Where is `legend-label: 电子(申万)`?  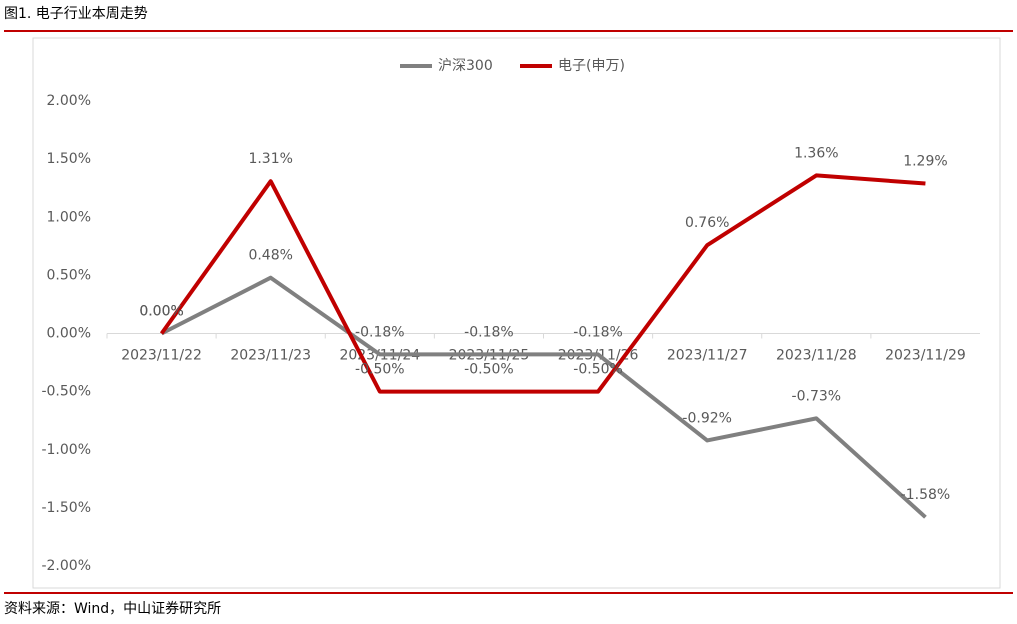 legend-label: 电子(申万) is located at coordinates (591, 66).